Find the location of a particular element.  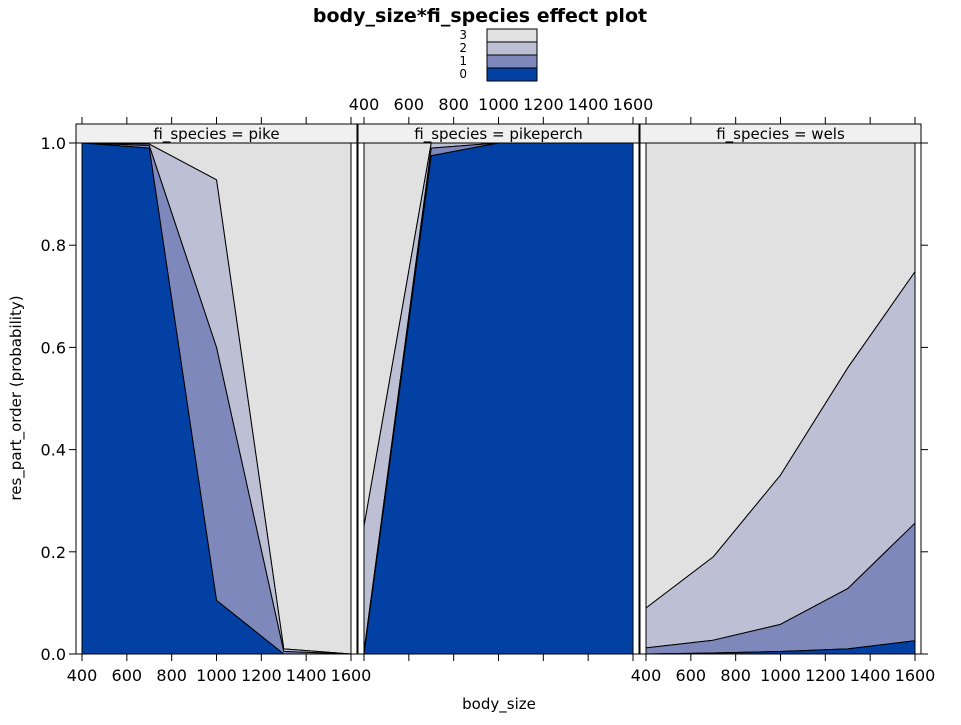

panel-strip-label: fi_species = wels is located at coordinates (780, 134).